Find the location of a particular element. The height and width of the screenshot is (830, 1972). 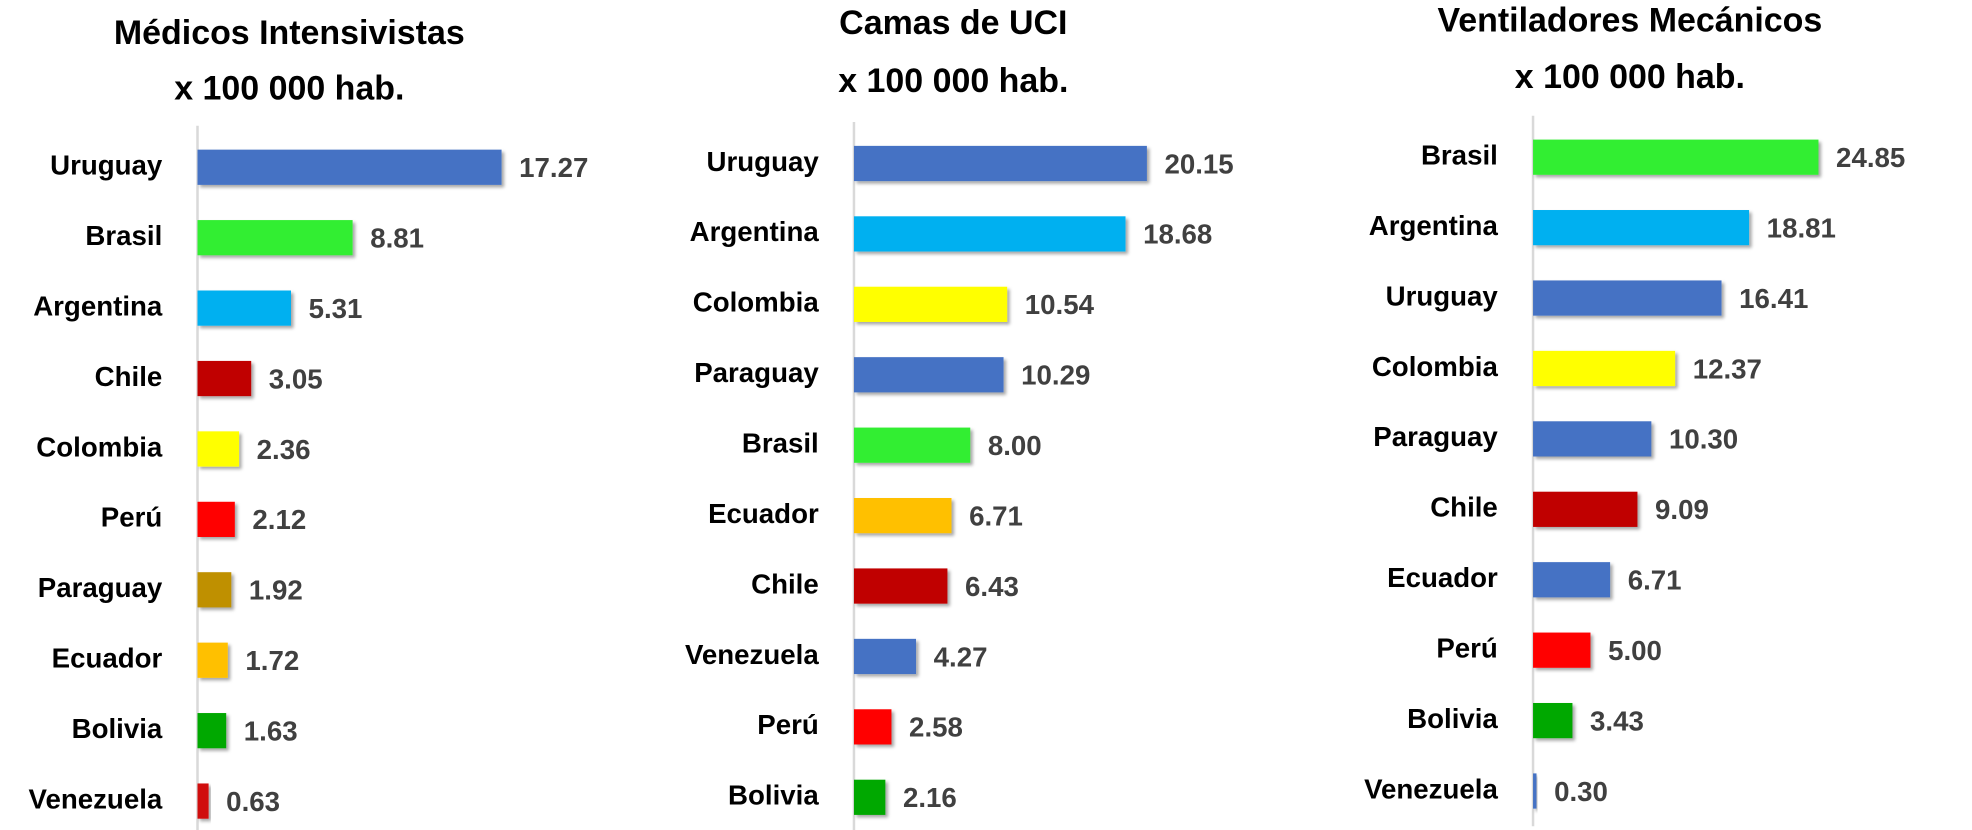

value-label: 8.81 is located at coordinates (397, 238).